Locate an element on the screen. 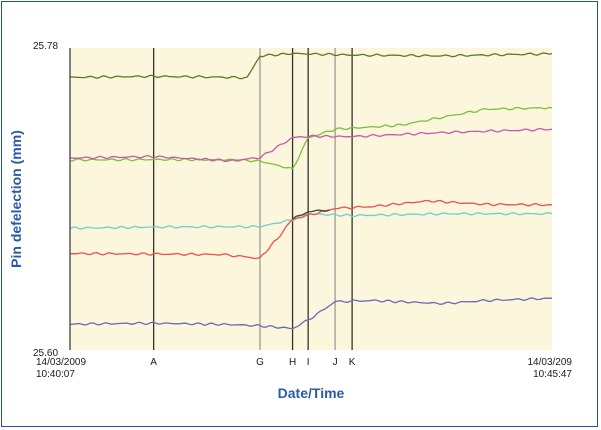 This screenshot has height=430, width=601. event-label-a: A is located at coordinates (153, 362).